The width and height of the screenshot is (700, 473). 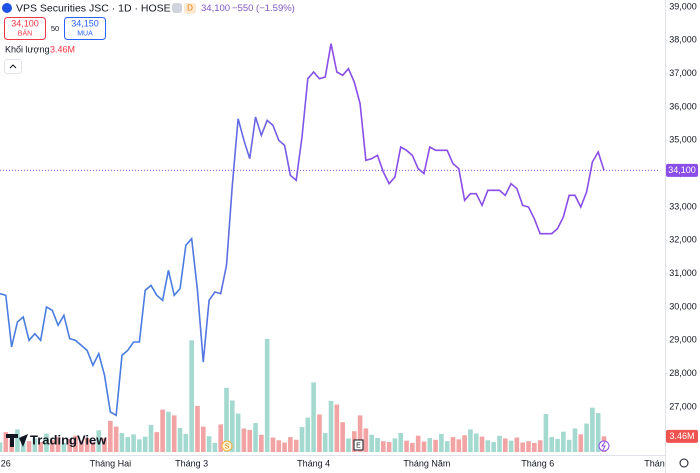 What do you see at coordinates (25, 23) in the screenshot?
I see `sell-price: 34,100` at bounding box center [25, 23].